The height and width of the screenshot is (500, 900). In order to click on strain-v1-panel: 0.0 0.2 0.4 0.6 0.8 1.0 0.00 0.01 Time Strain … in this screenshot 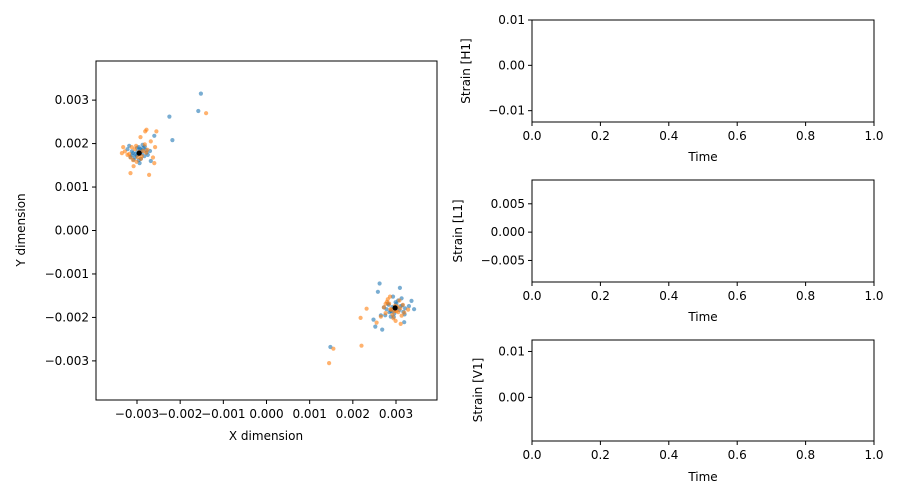, I will do `click(677, 411)`.